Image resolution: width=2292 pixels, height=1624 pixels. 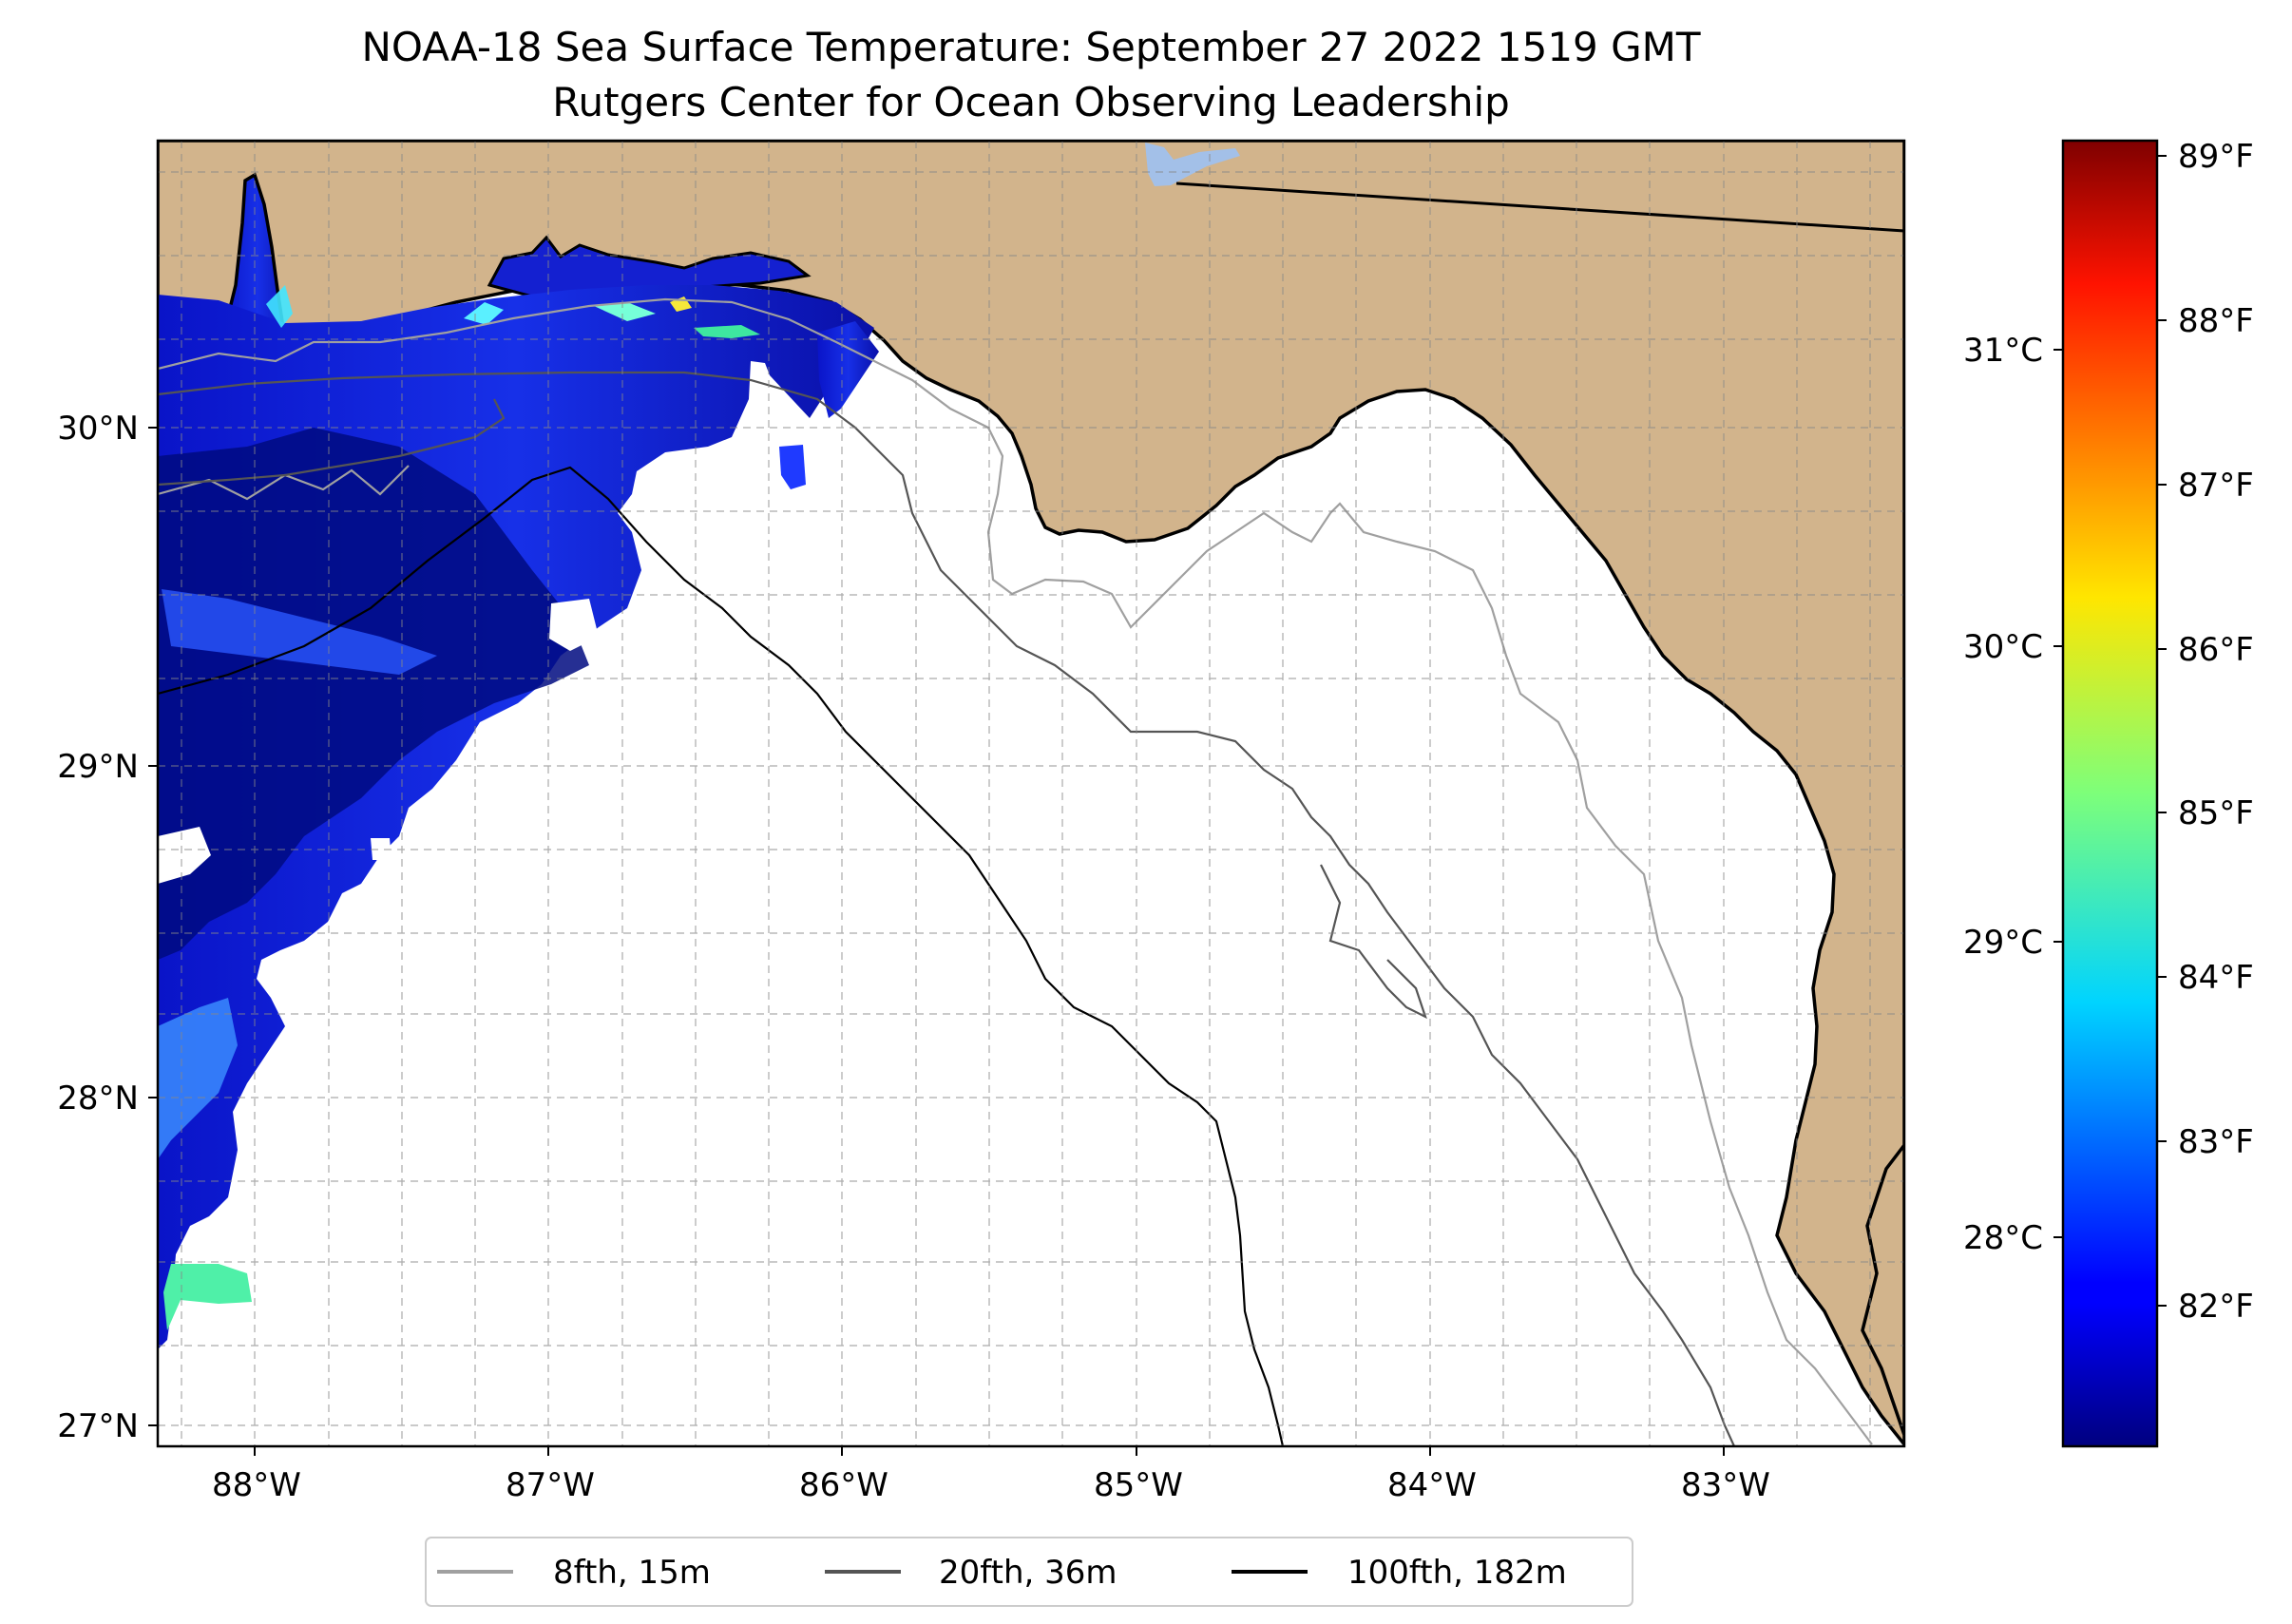 I want to click on lon-tick-label: 85°W, so click(x=1138, y=1485).